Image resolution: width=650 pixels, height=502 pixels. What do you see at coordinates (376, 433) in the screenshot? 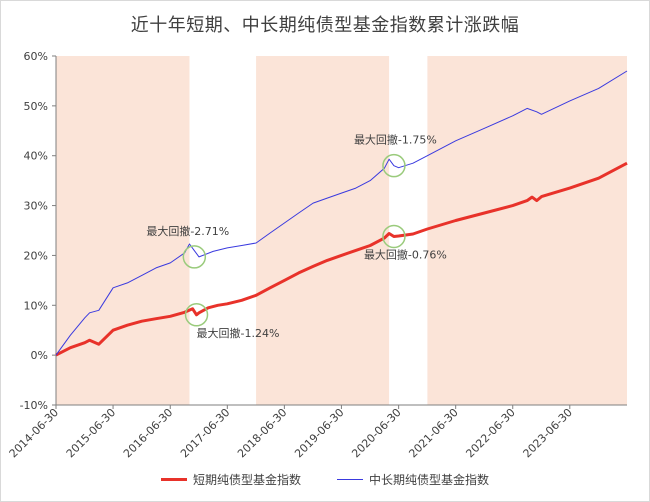
I see `x-tick-label: 2020-06-30` at bounding box center [376, 433].